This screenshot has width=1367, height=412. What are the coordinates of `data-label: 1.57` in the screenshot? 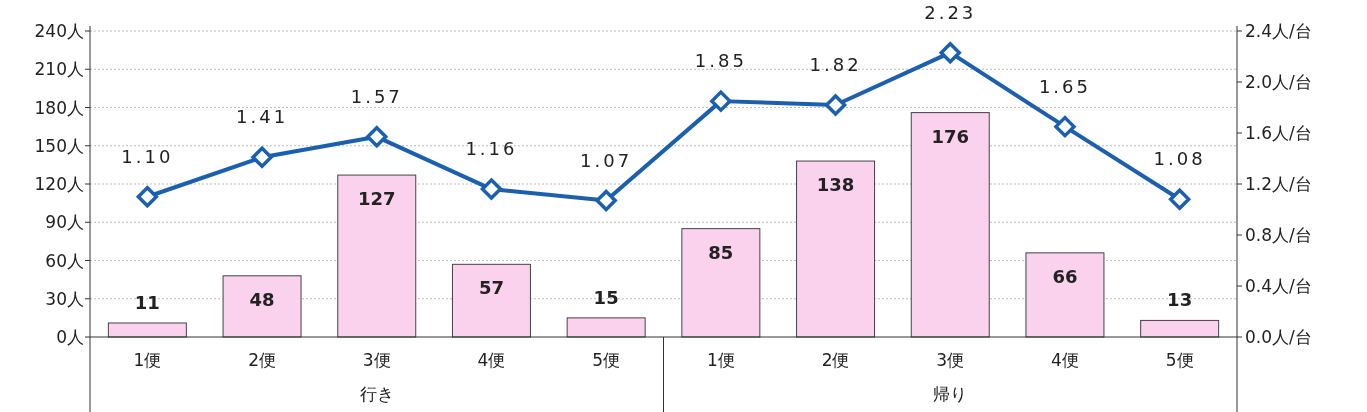 It's located at (376, 96).